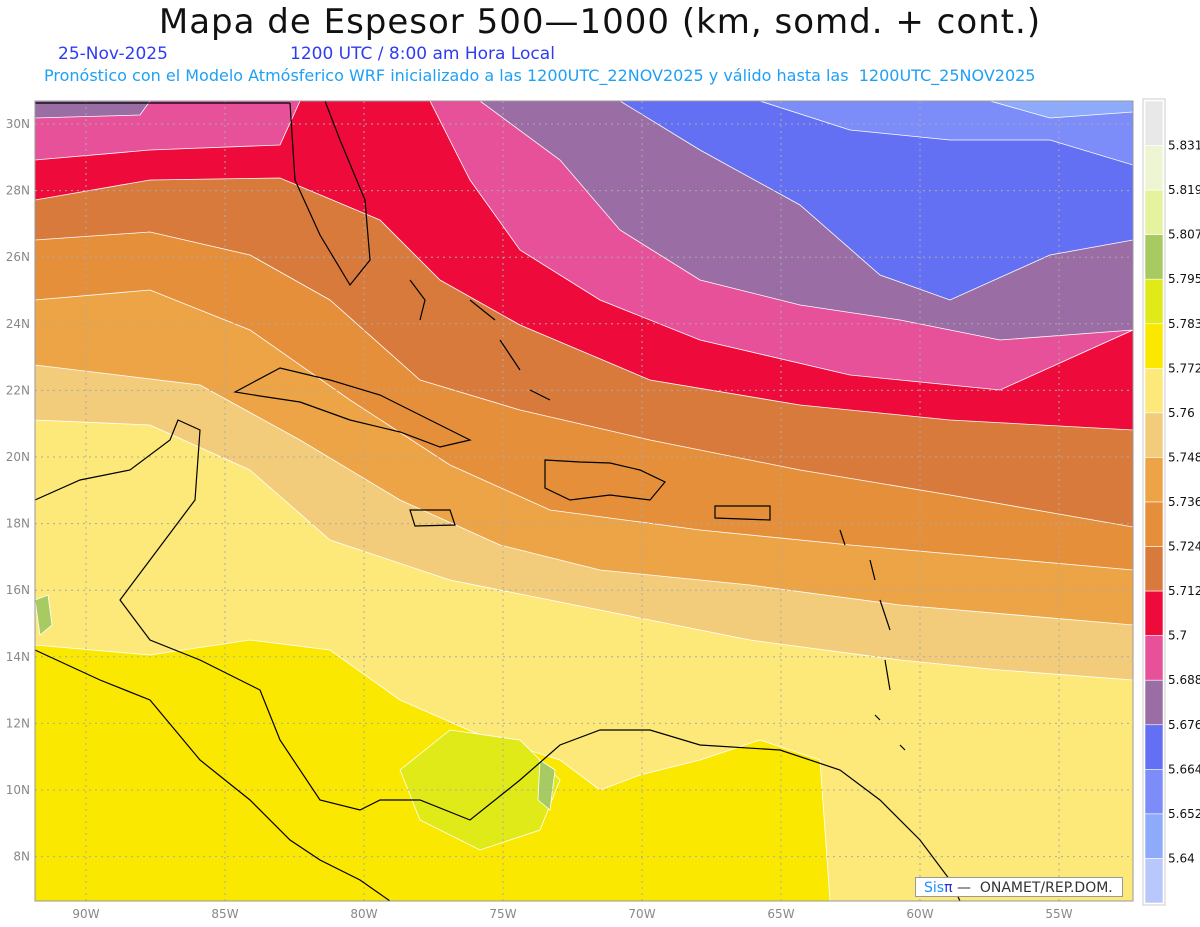  I want to click on colorbar-label: 5.783, so click(1184, 324).